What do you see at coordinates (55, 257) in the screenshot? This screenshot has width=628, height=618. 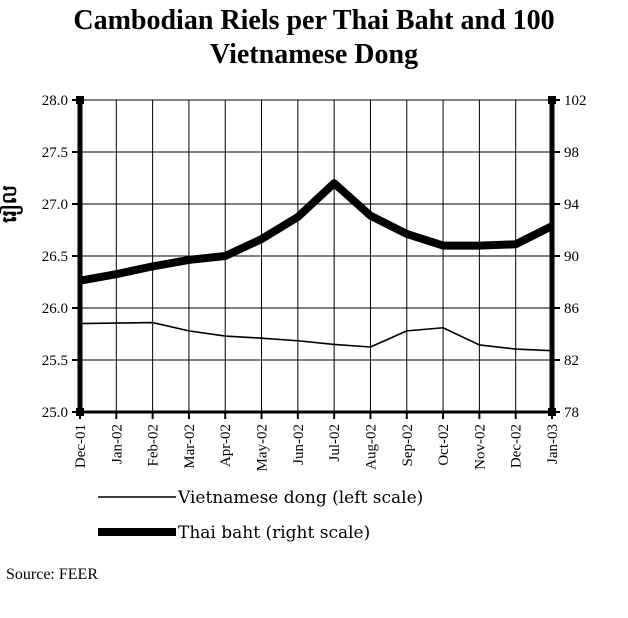 I see `left-tick-label-3: 26.5` at bounding box center [55, 257].